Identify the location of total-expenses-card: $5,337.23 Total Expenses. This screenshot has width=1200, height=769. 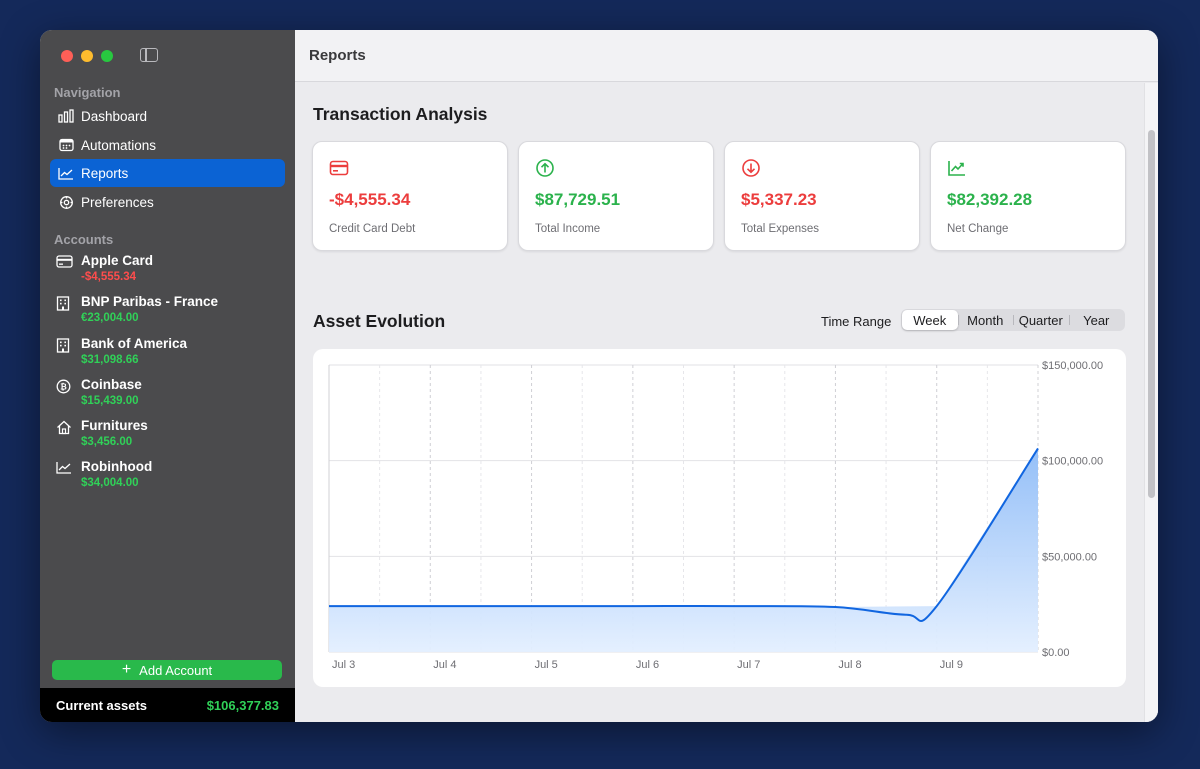
(822, 196).